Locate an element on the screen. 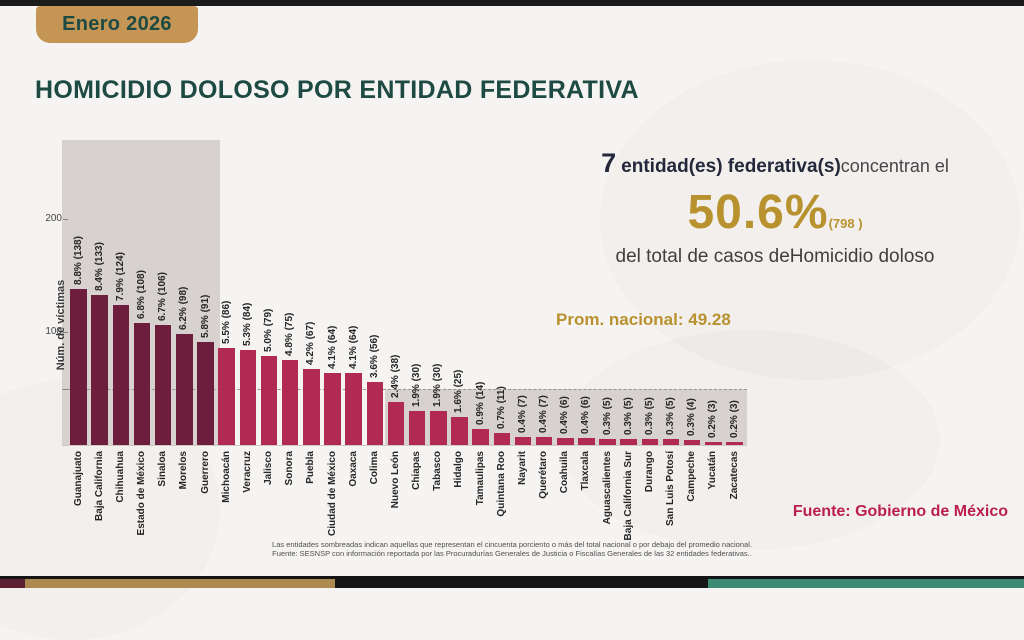  x-axis-label: Sinaloa is located at coordinates (163, 469).